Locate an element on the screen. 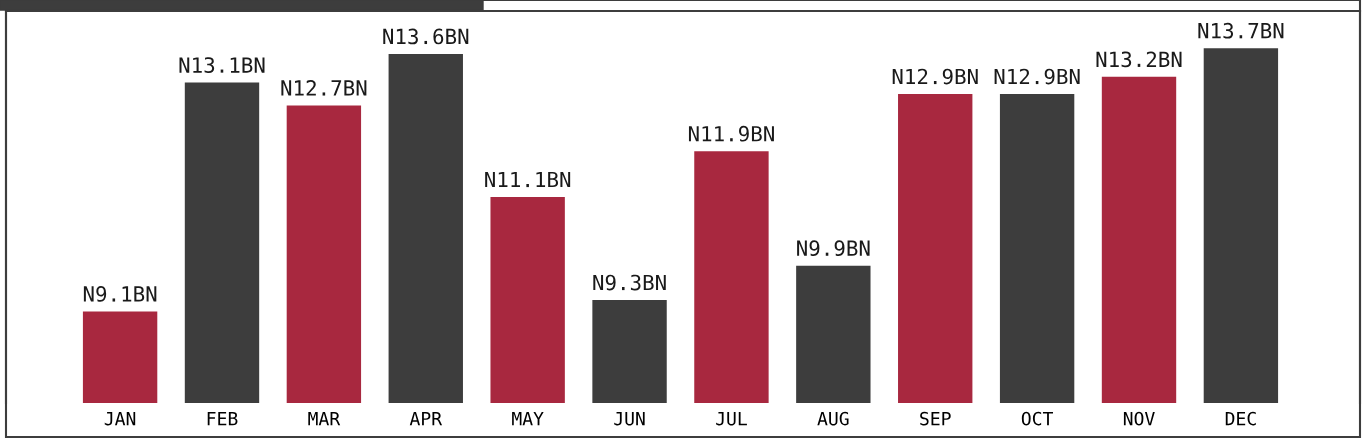 This screenshot has width=1367, height=448. data-label: N11.9BN is located at coordinates (731, 133).